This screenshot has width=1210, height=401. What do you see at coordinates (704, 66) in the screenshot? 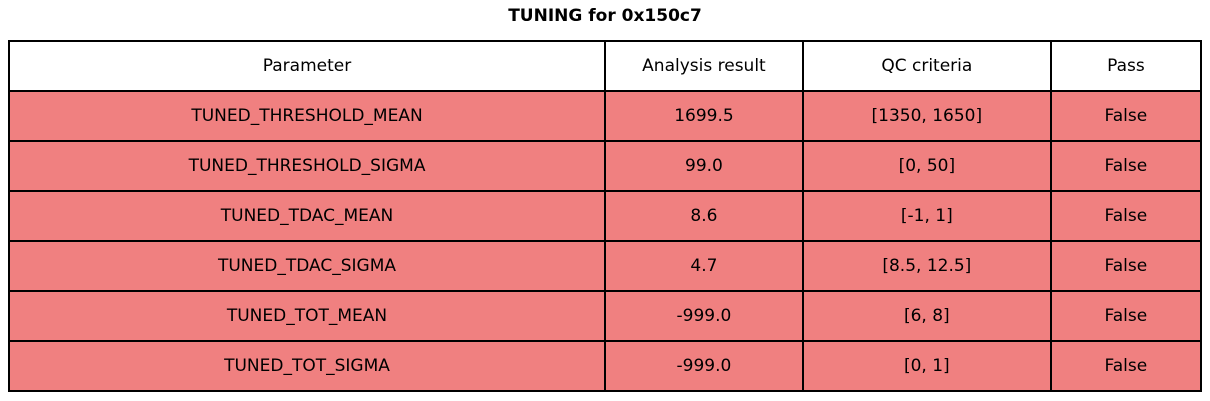
I see `column-header-analysis-result: Analysis result` at bounding box center [704, 66].